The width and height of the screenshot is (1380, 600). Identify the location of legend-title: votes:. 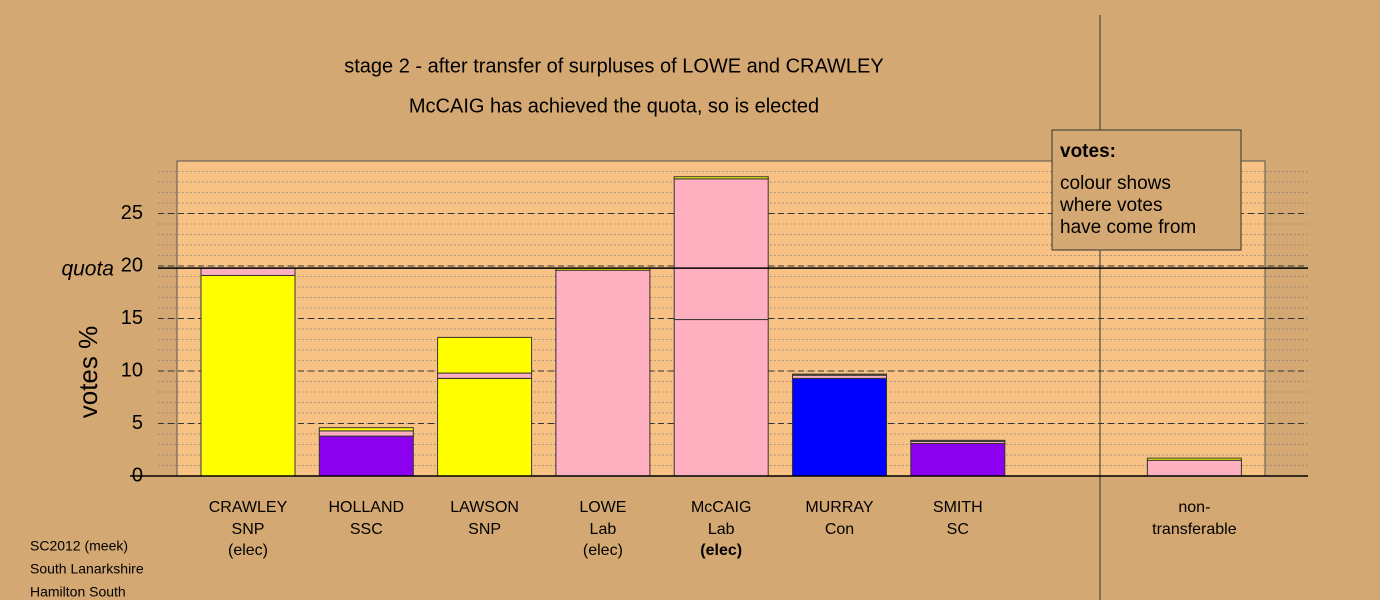
(1088, 151).